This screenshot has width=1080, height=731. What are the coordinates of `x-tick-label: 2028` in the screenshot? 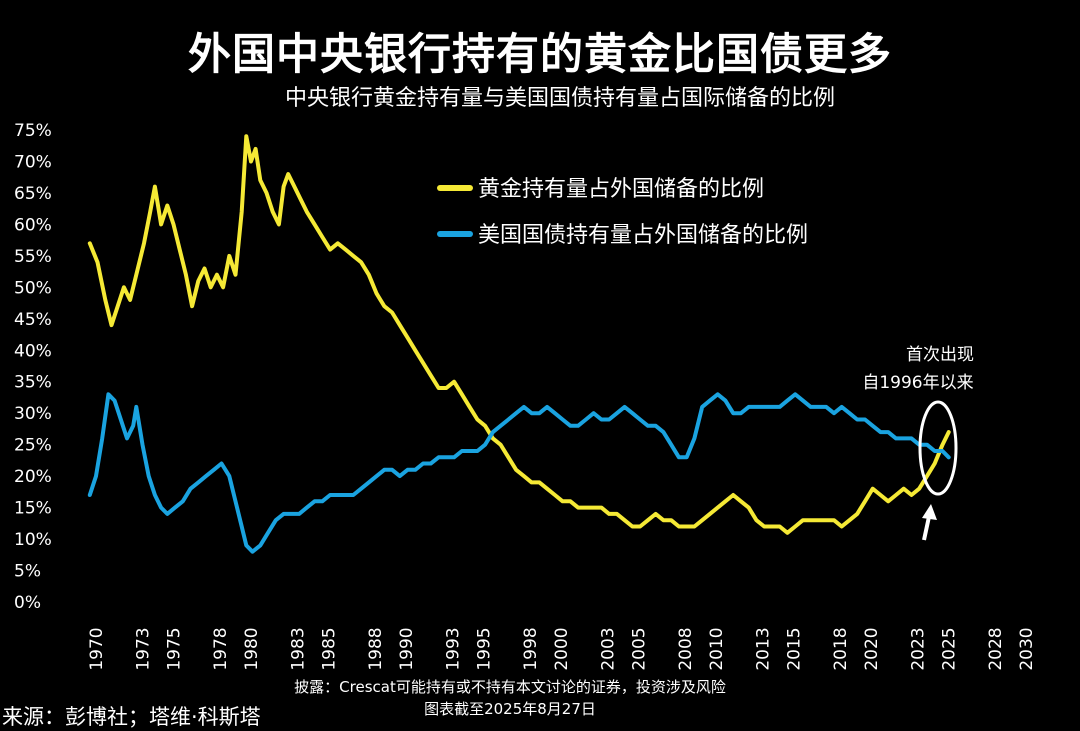 It's located at (996, 648).